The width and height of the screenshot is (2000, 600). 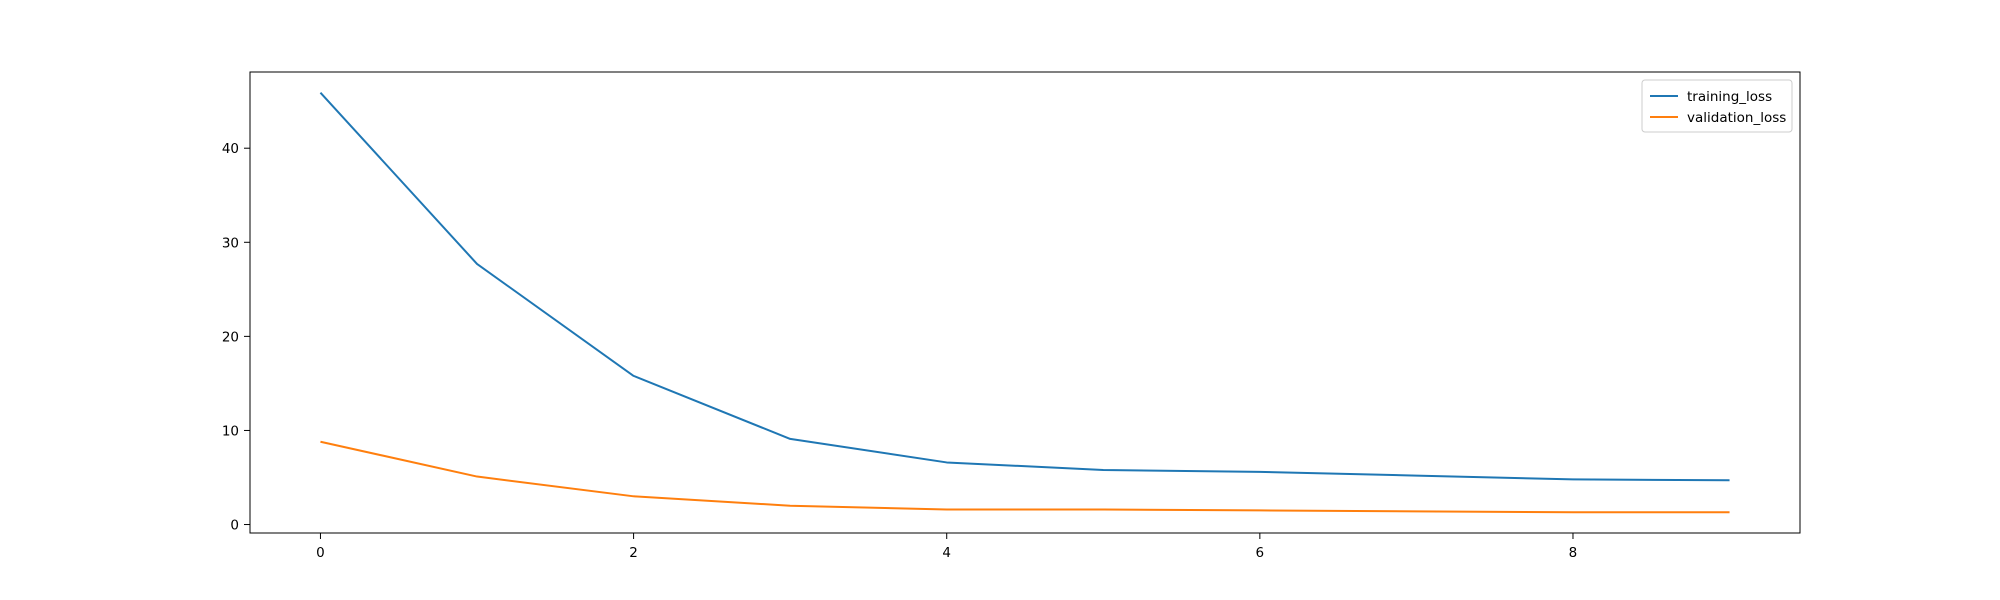 What do you see at coordinates (230, 337) in the screenshot?
I see `y-tick-label: 20` at bounding box center [230, 337].